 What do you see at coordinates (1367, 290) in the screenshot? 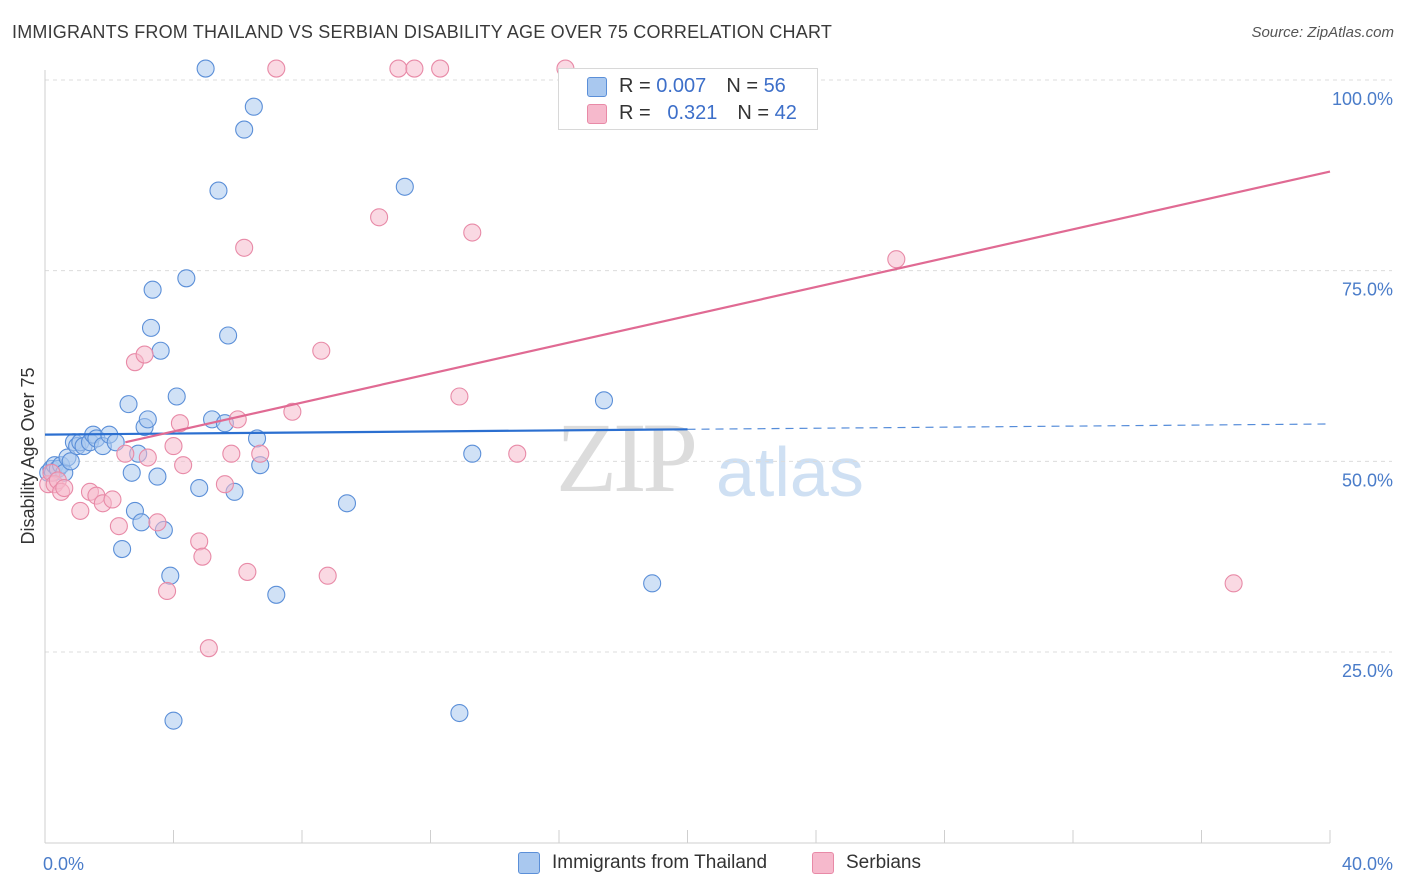
I see `y-tick-label: 75.0%` at bounding box center [1367, 290].